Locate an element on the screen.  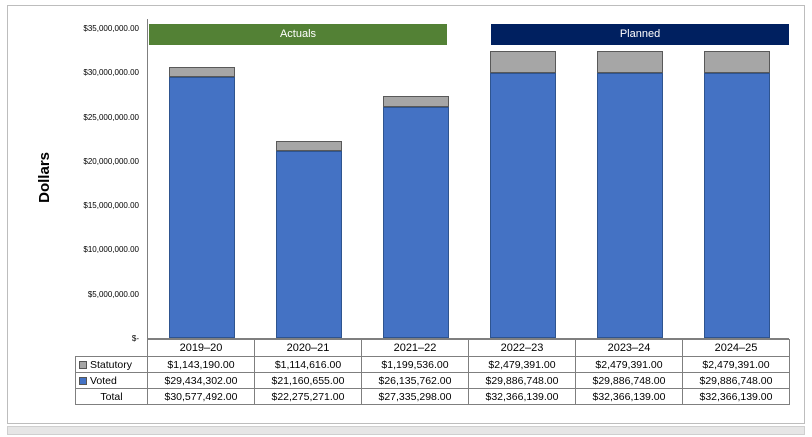
row-label-statutory: Statutory is located at coordinates (111, 364).